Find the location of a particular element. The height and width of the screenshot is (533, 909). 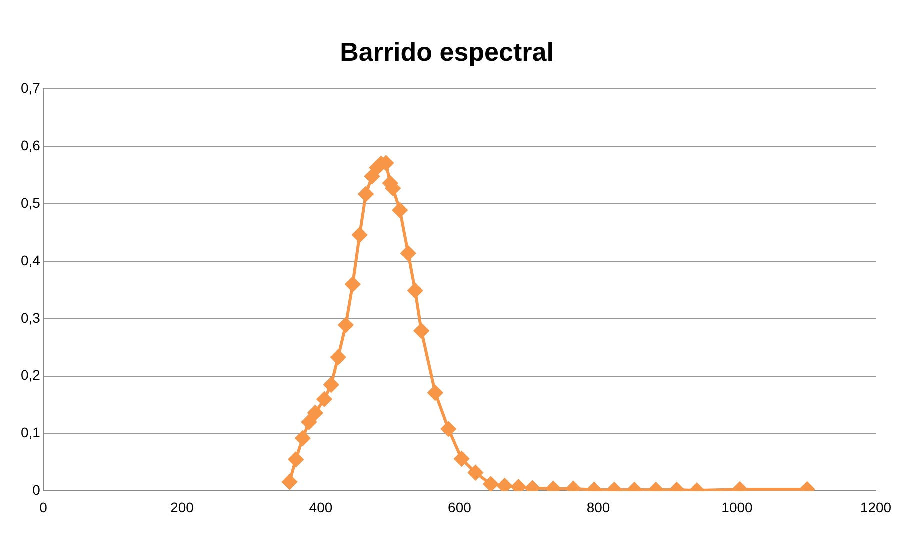

y-tick-label: 0,5 is located at coordinates (30, 202).